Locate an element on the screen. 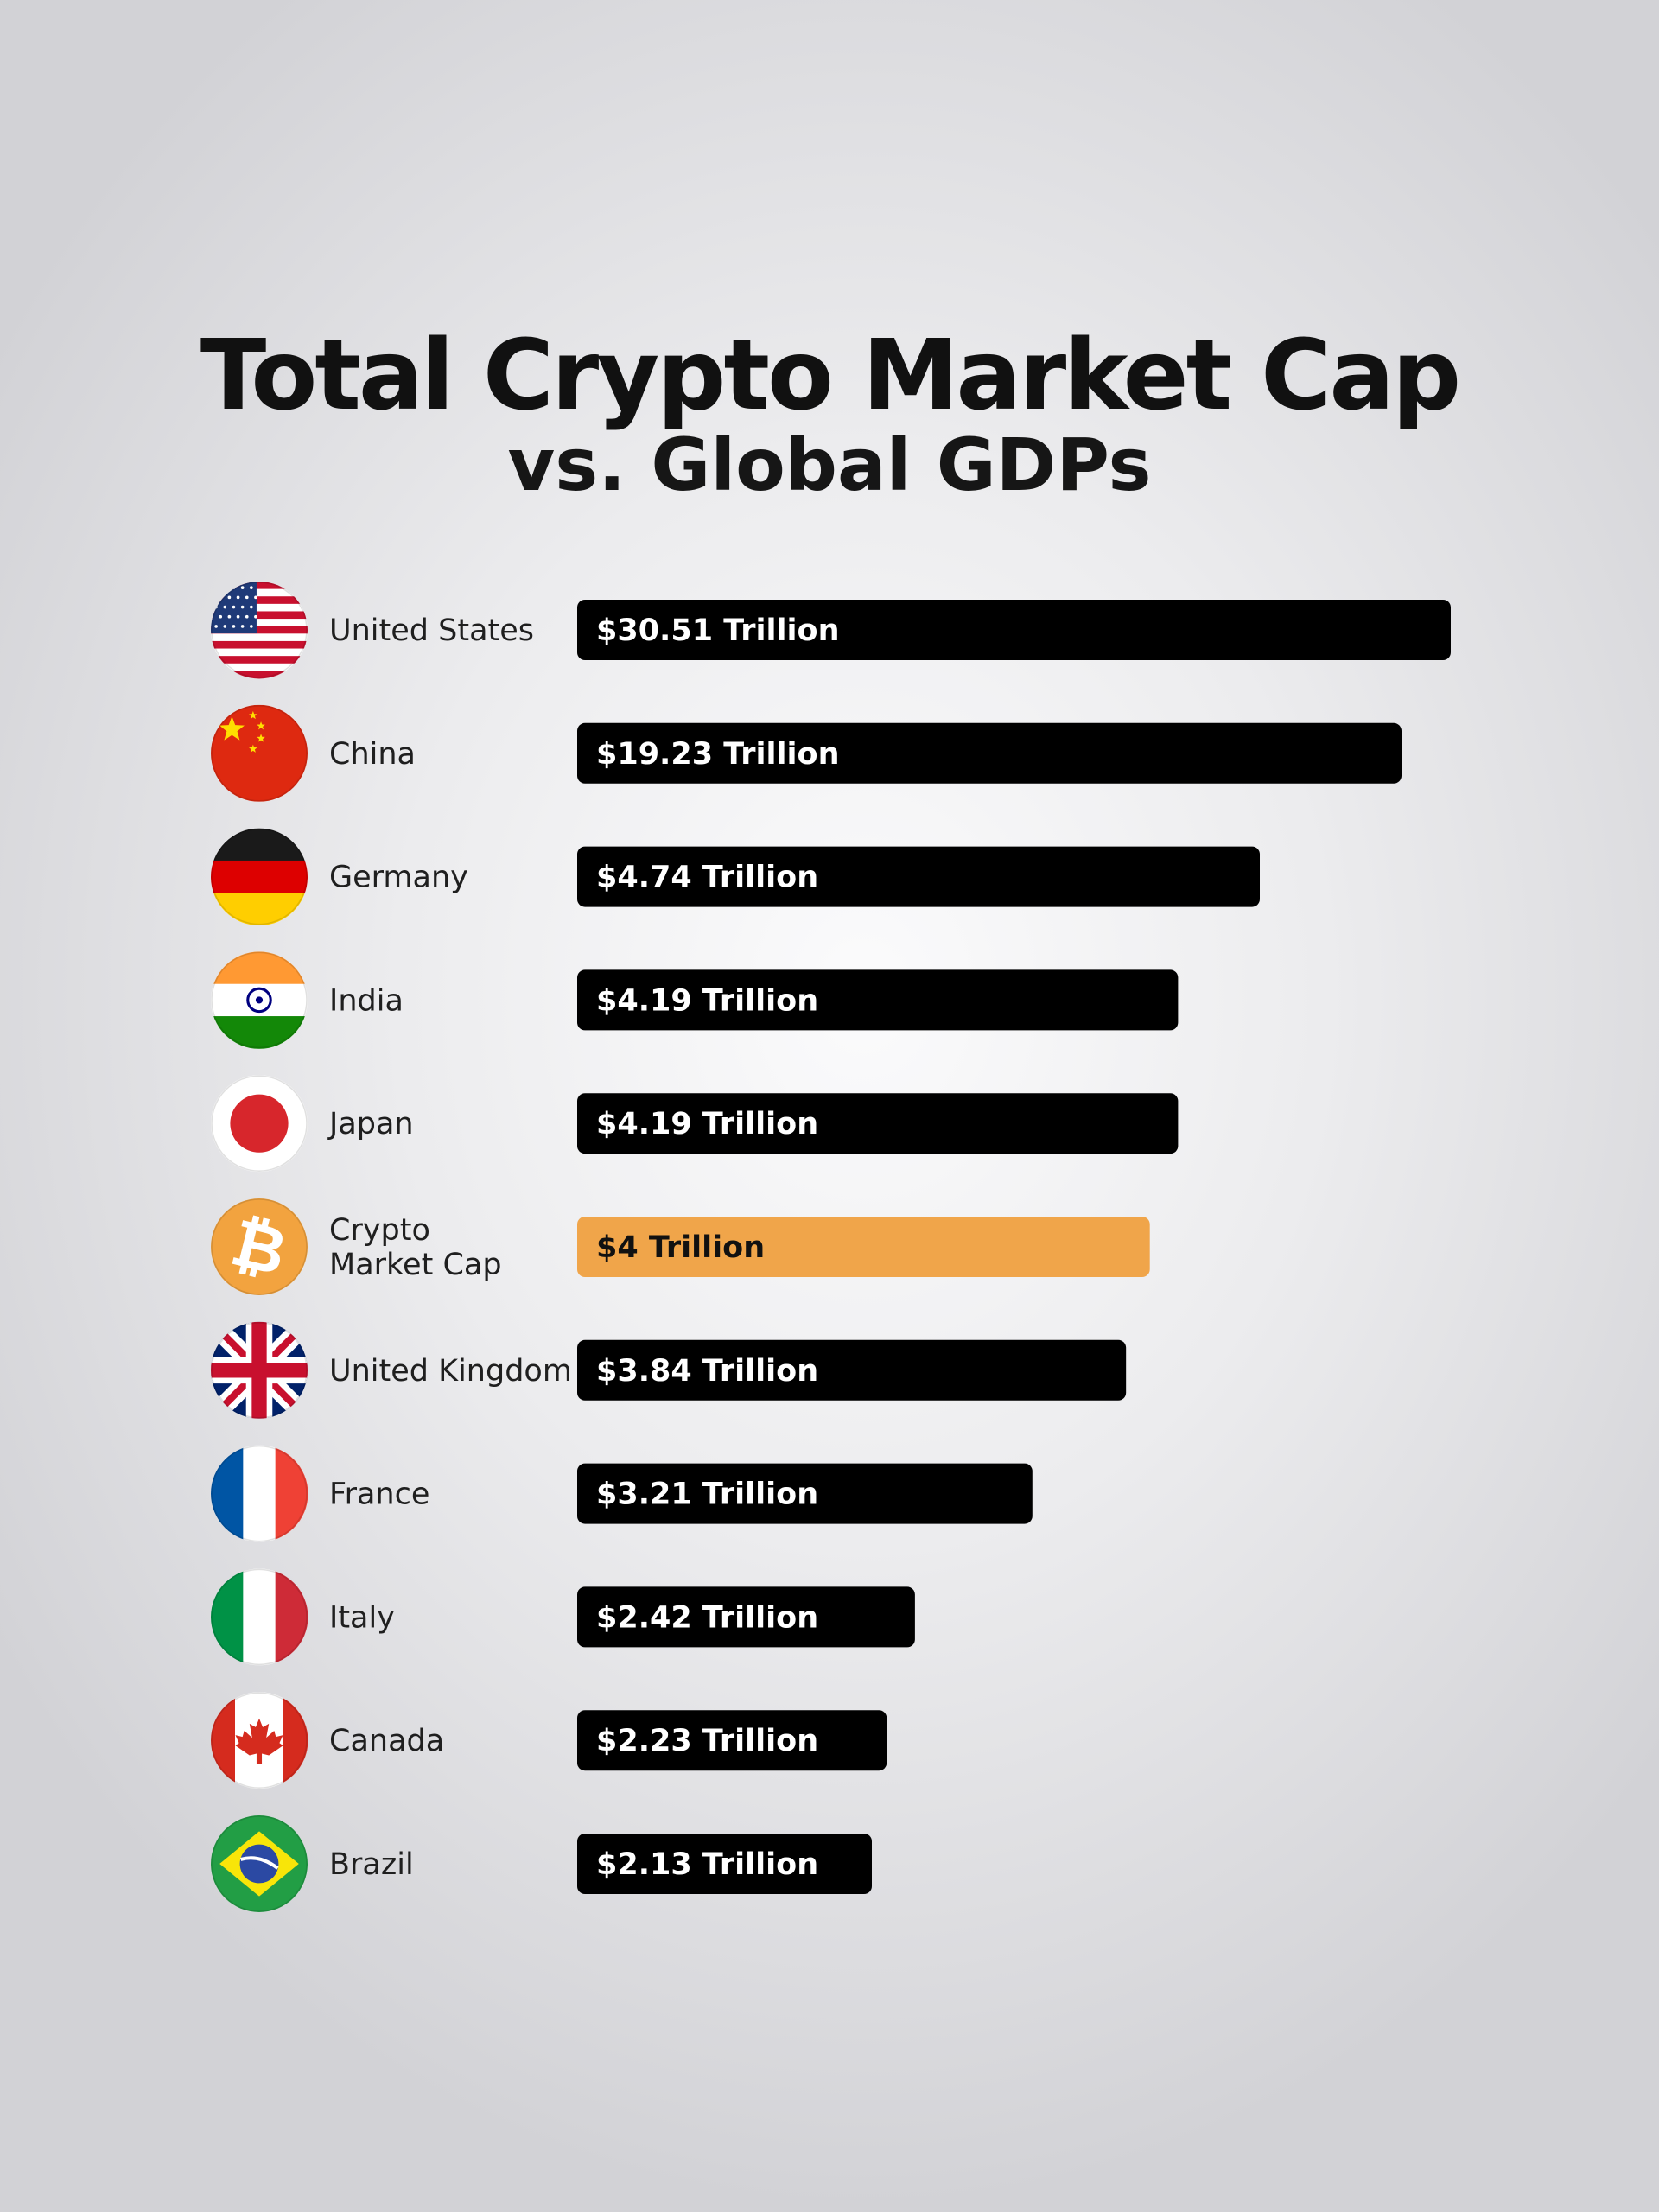 Image resolution: width=1659 pixels, height=2212 pixels. value-label: $2.42 Trillion is located at coordinates (707, 1617).